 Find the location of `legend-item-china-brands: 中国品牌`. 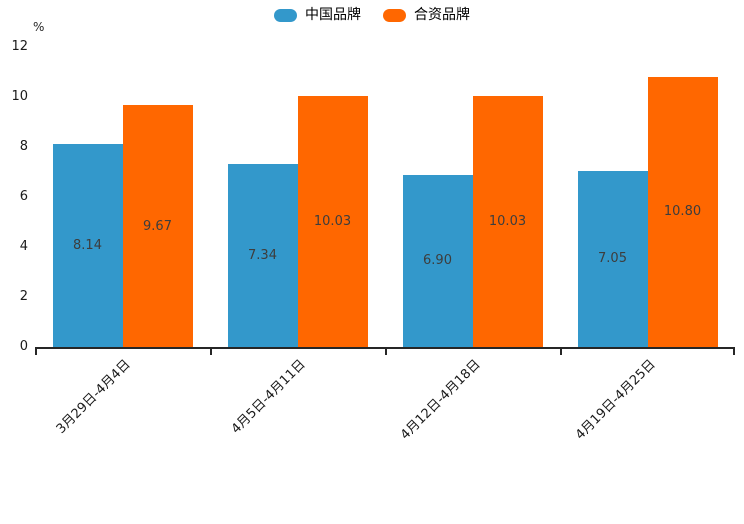

legend-item-china-brands: 中国品牌 is located at coordinates (317, 15).